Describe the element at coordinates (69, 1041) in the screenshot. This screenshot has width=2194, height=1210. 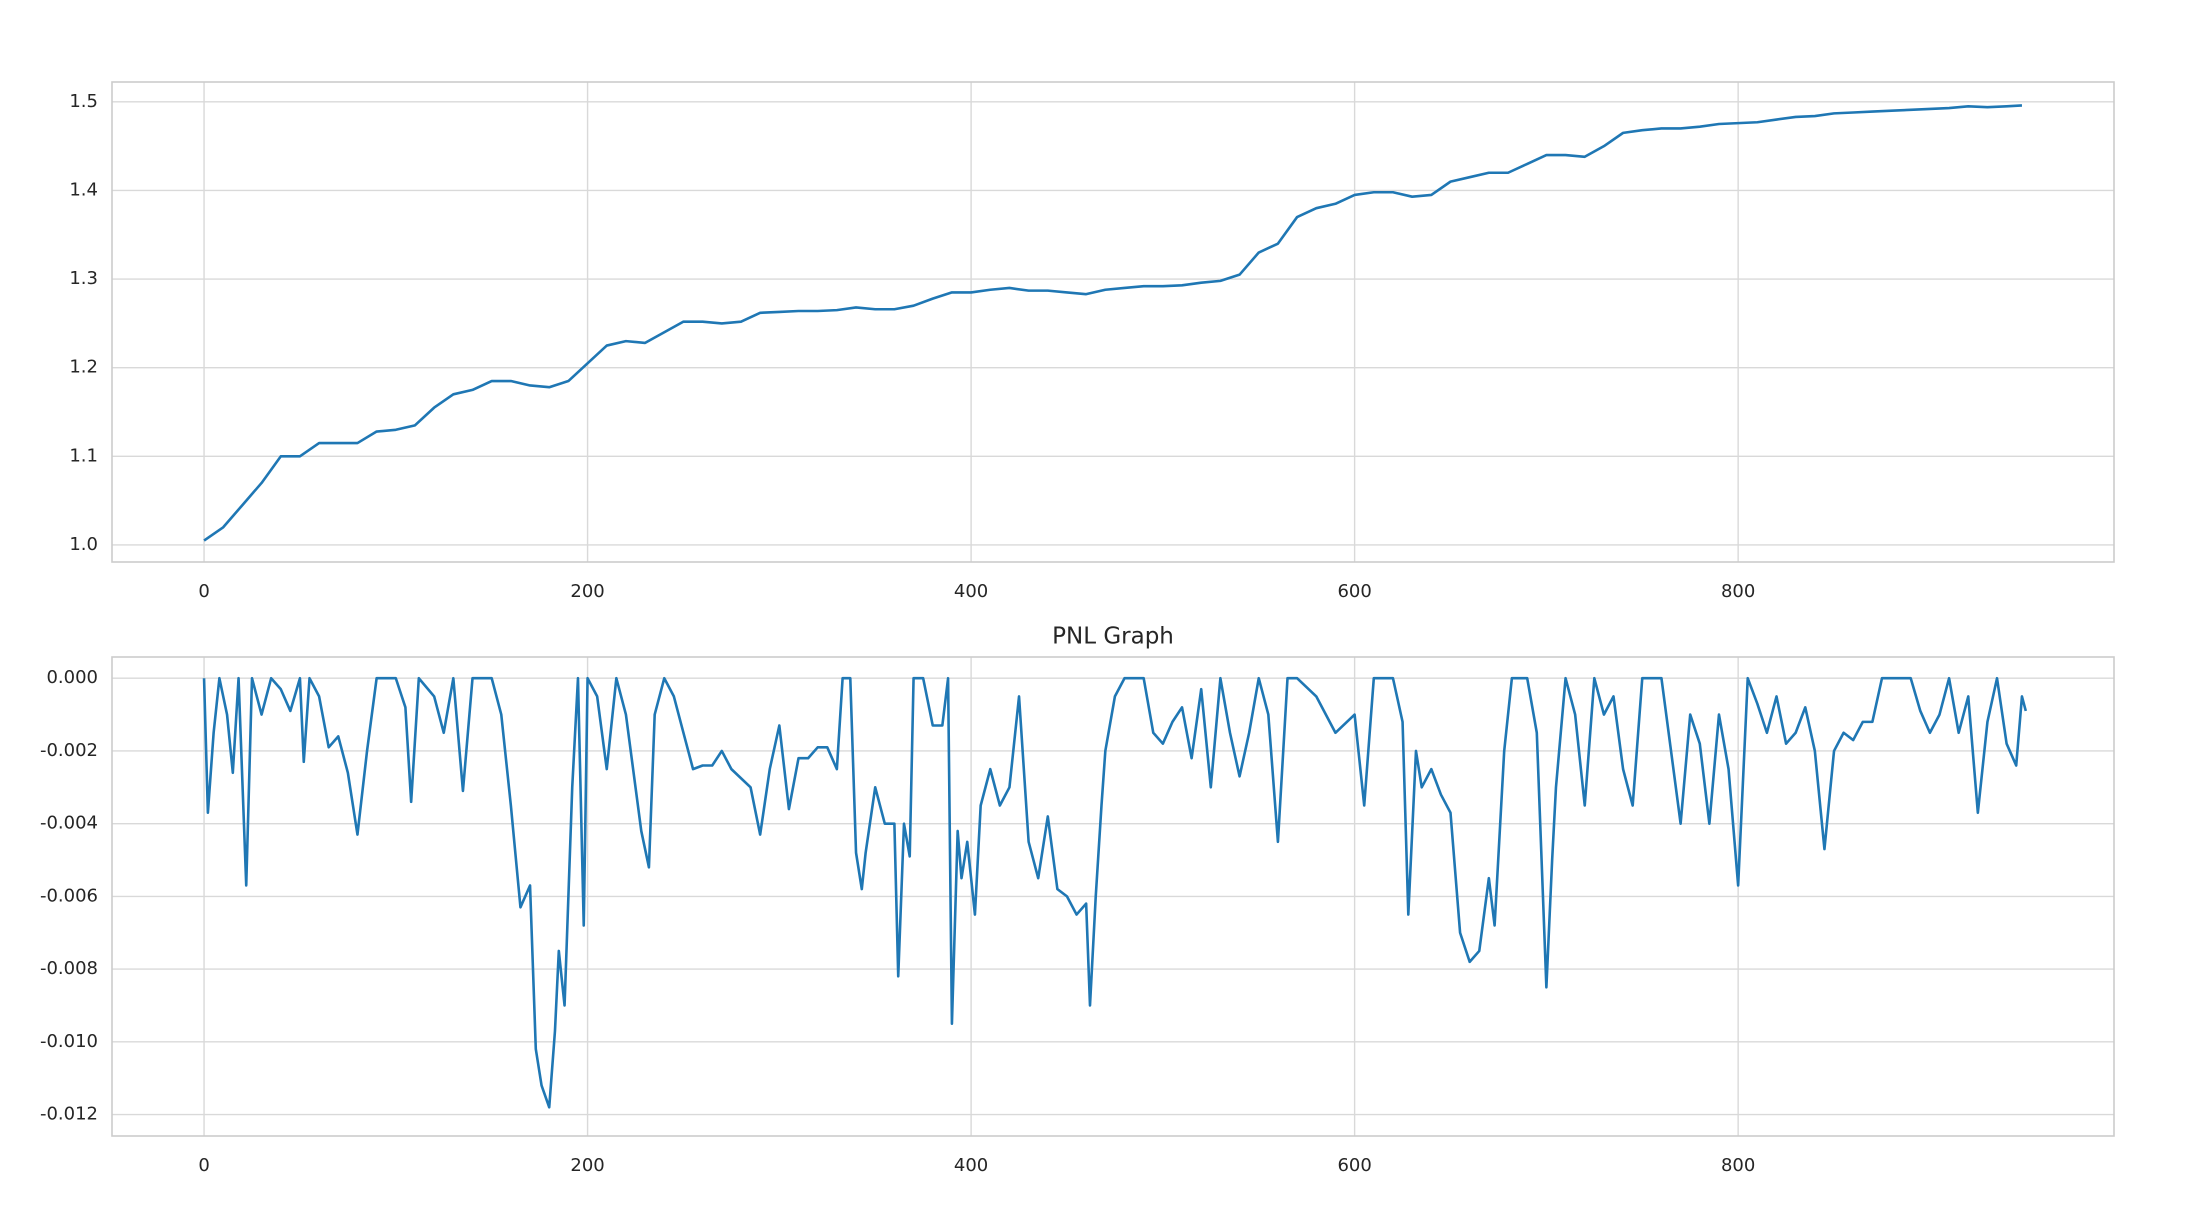
I see `y-tick-label: -0.010` at that location.